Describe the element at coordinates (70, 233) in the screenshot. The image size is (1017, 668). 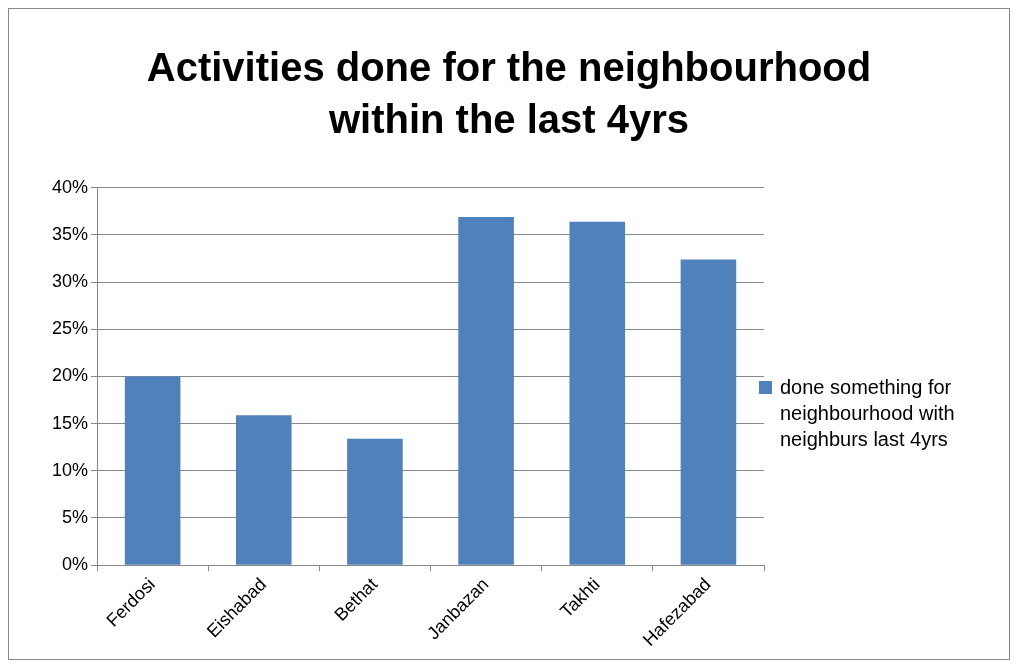
I see `y-tick-label: 35%` at that location.